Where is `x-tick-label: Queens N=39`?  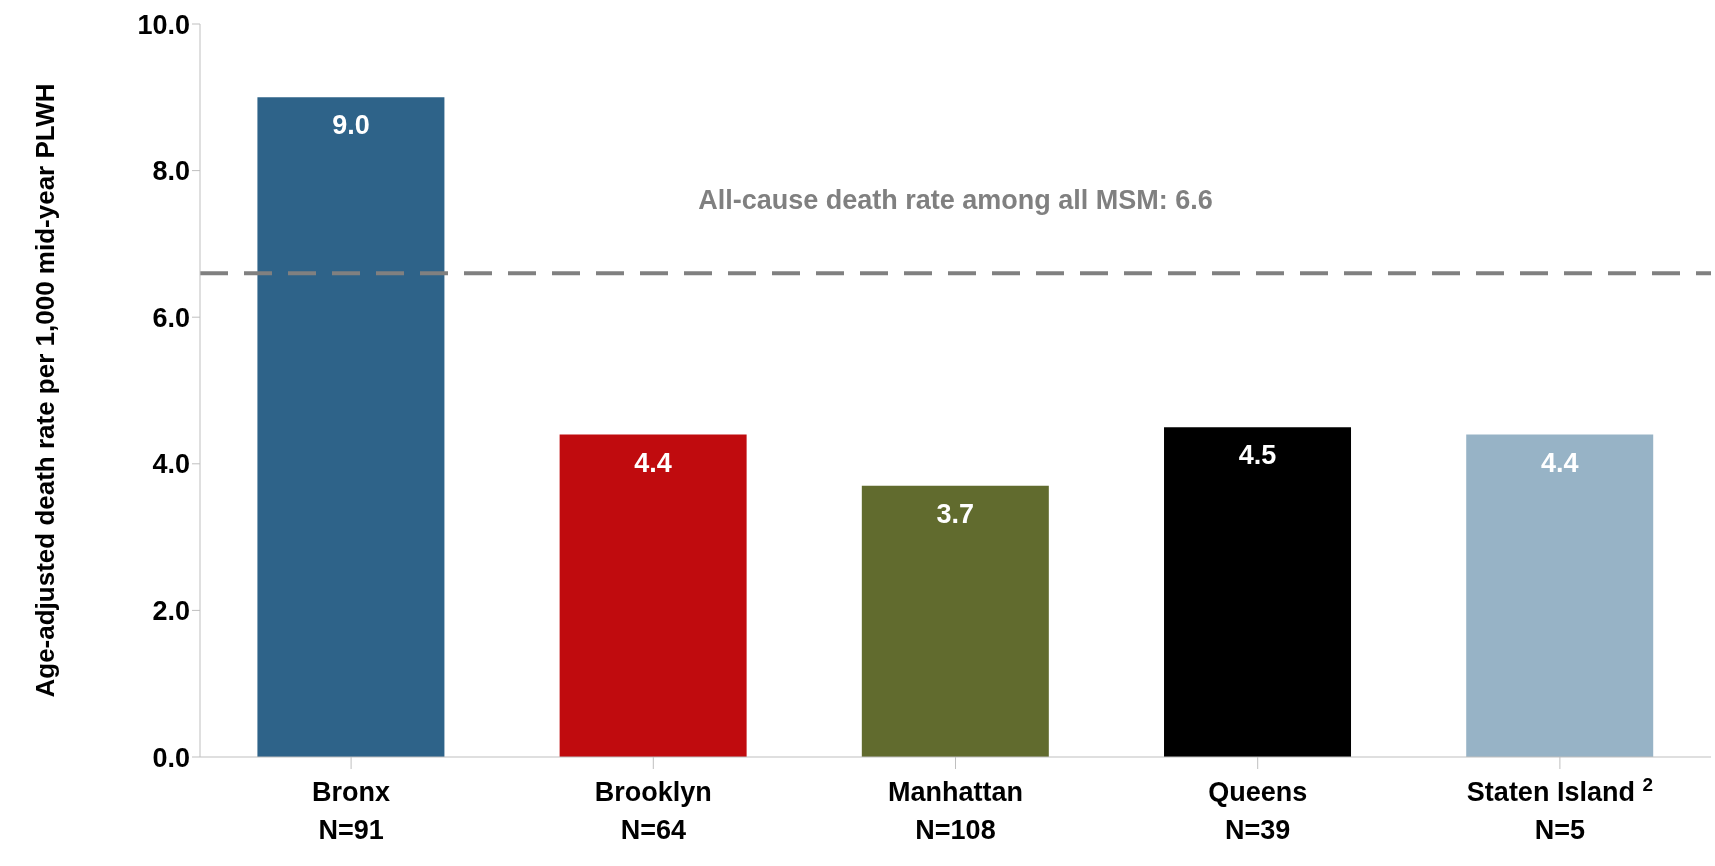
x-tick-label: Queens N=39 is located at coordinates (1258, 811).